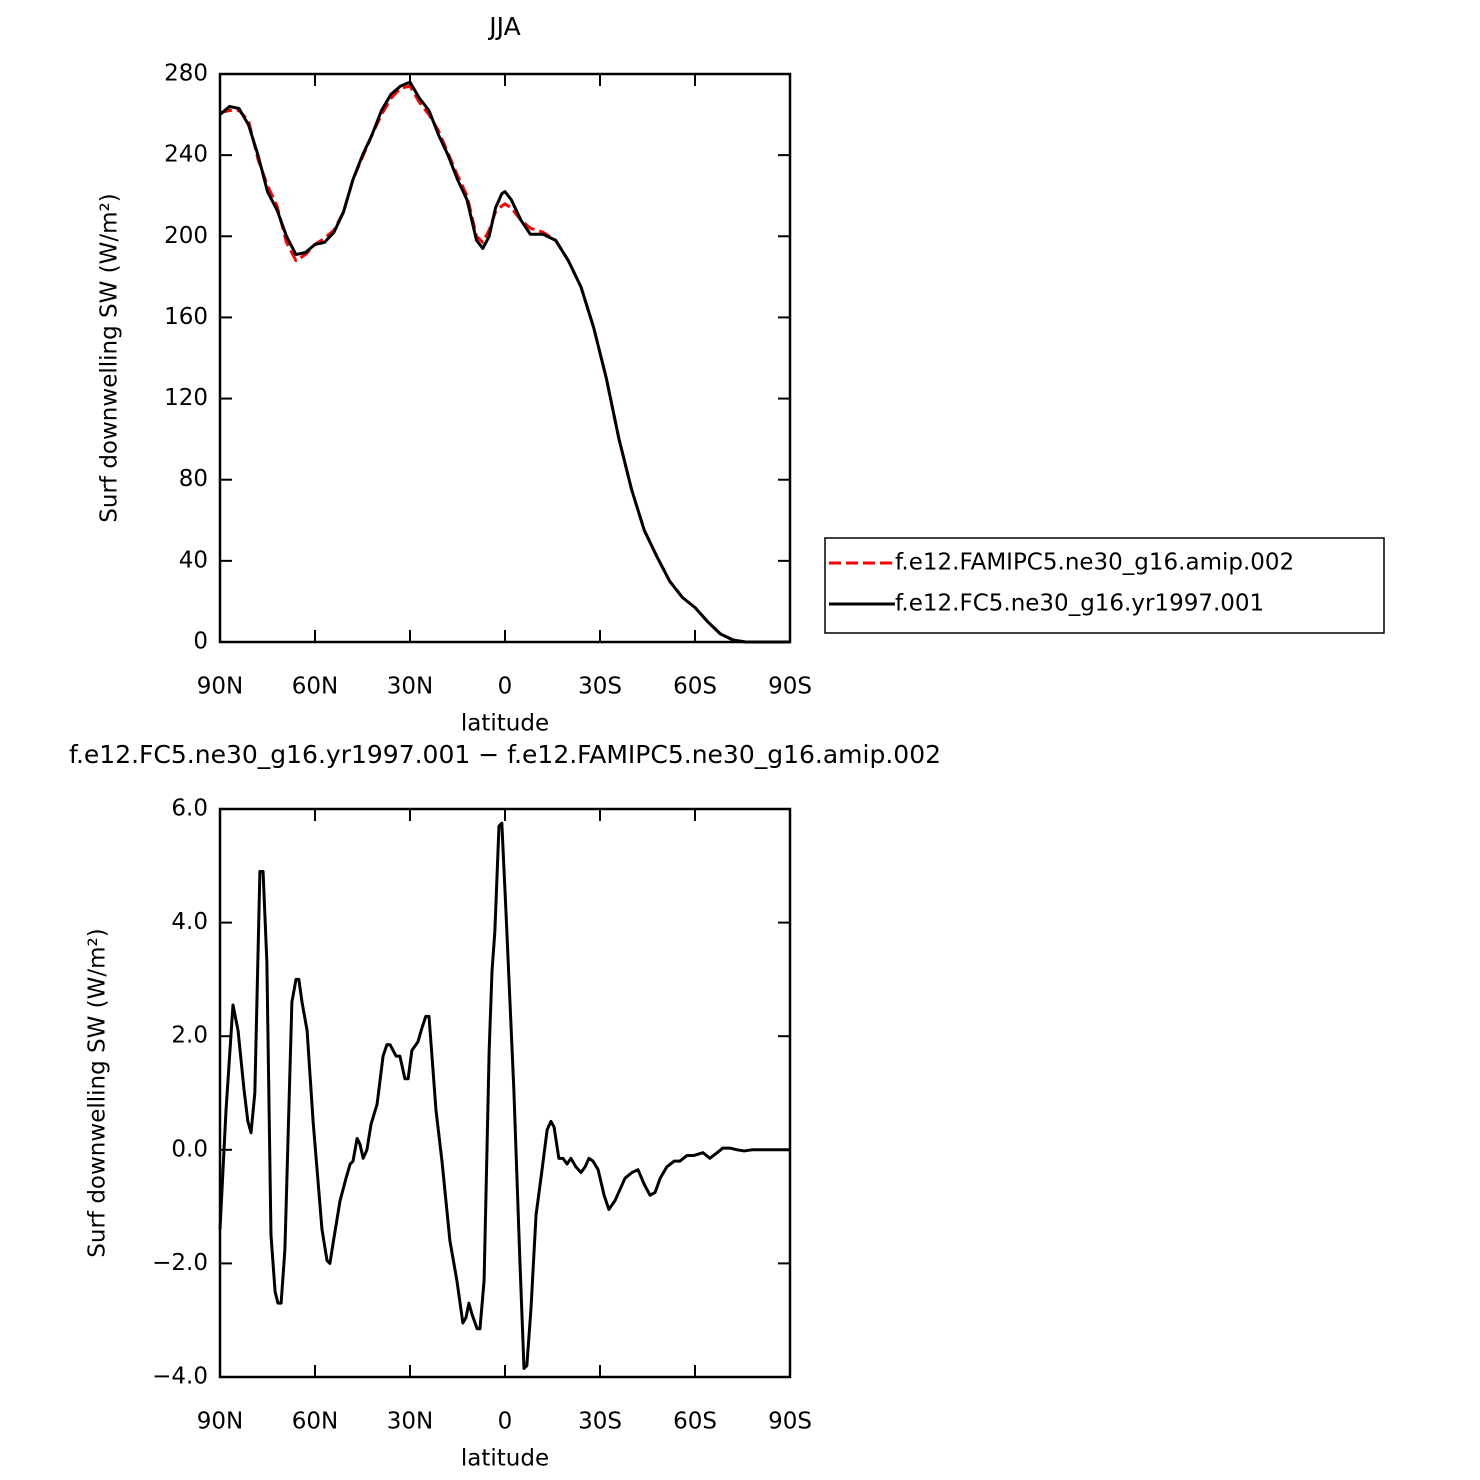 This screenshot has height=1480, width=1480. I want to click on y-tick-label: 4.0, so click(189, 922).